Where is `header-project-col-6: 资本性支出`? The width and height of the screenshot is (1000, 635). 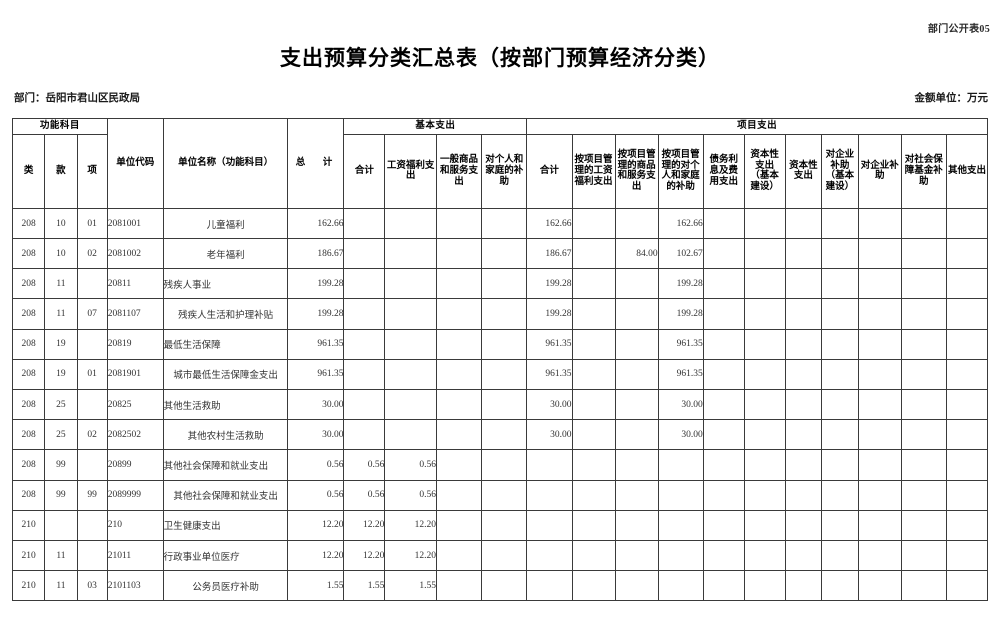 header-project-col-6: 资本性支出 is located at coordinates (803, 171).